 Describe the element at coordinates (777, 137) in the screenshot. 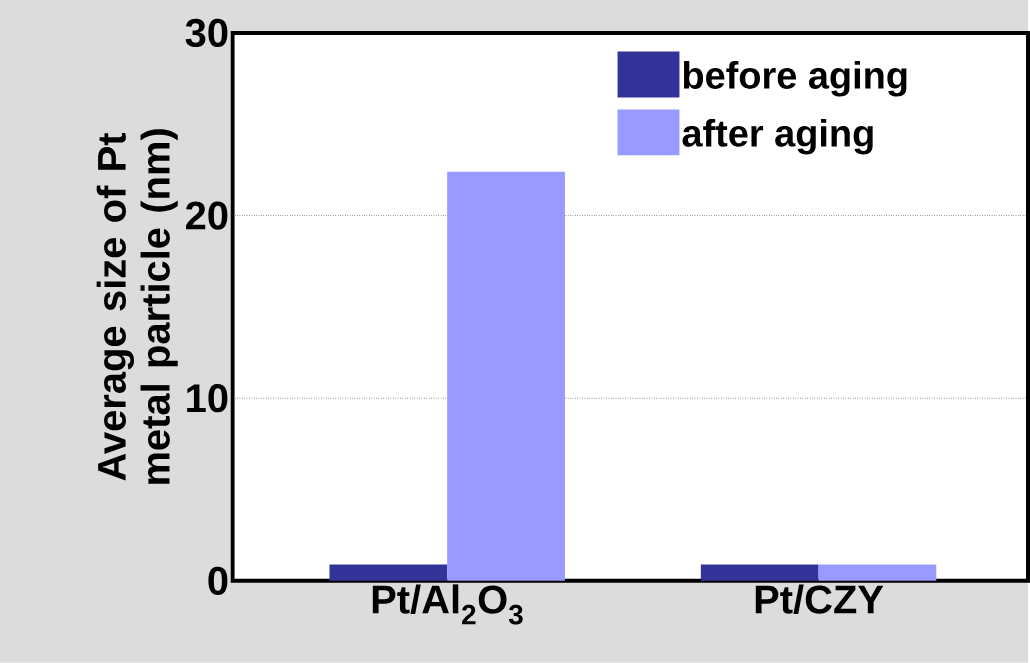

I see `legend-label: after aging` at that location.